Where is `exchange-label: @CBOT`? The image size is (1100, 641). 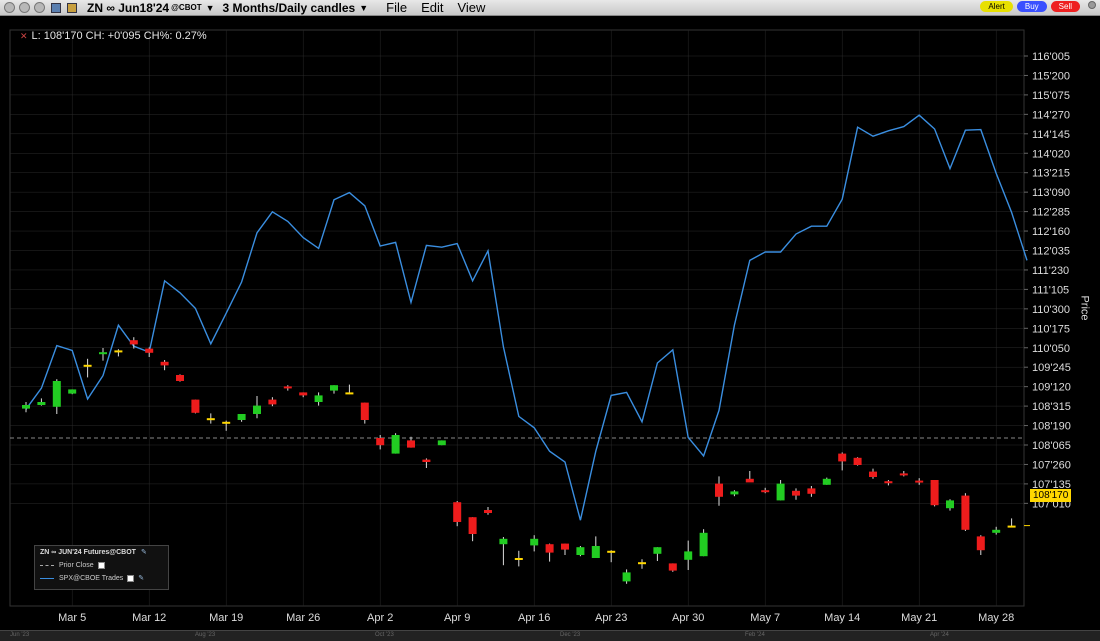 exchange-label: @CBOT is located at coordinates (186, 7).